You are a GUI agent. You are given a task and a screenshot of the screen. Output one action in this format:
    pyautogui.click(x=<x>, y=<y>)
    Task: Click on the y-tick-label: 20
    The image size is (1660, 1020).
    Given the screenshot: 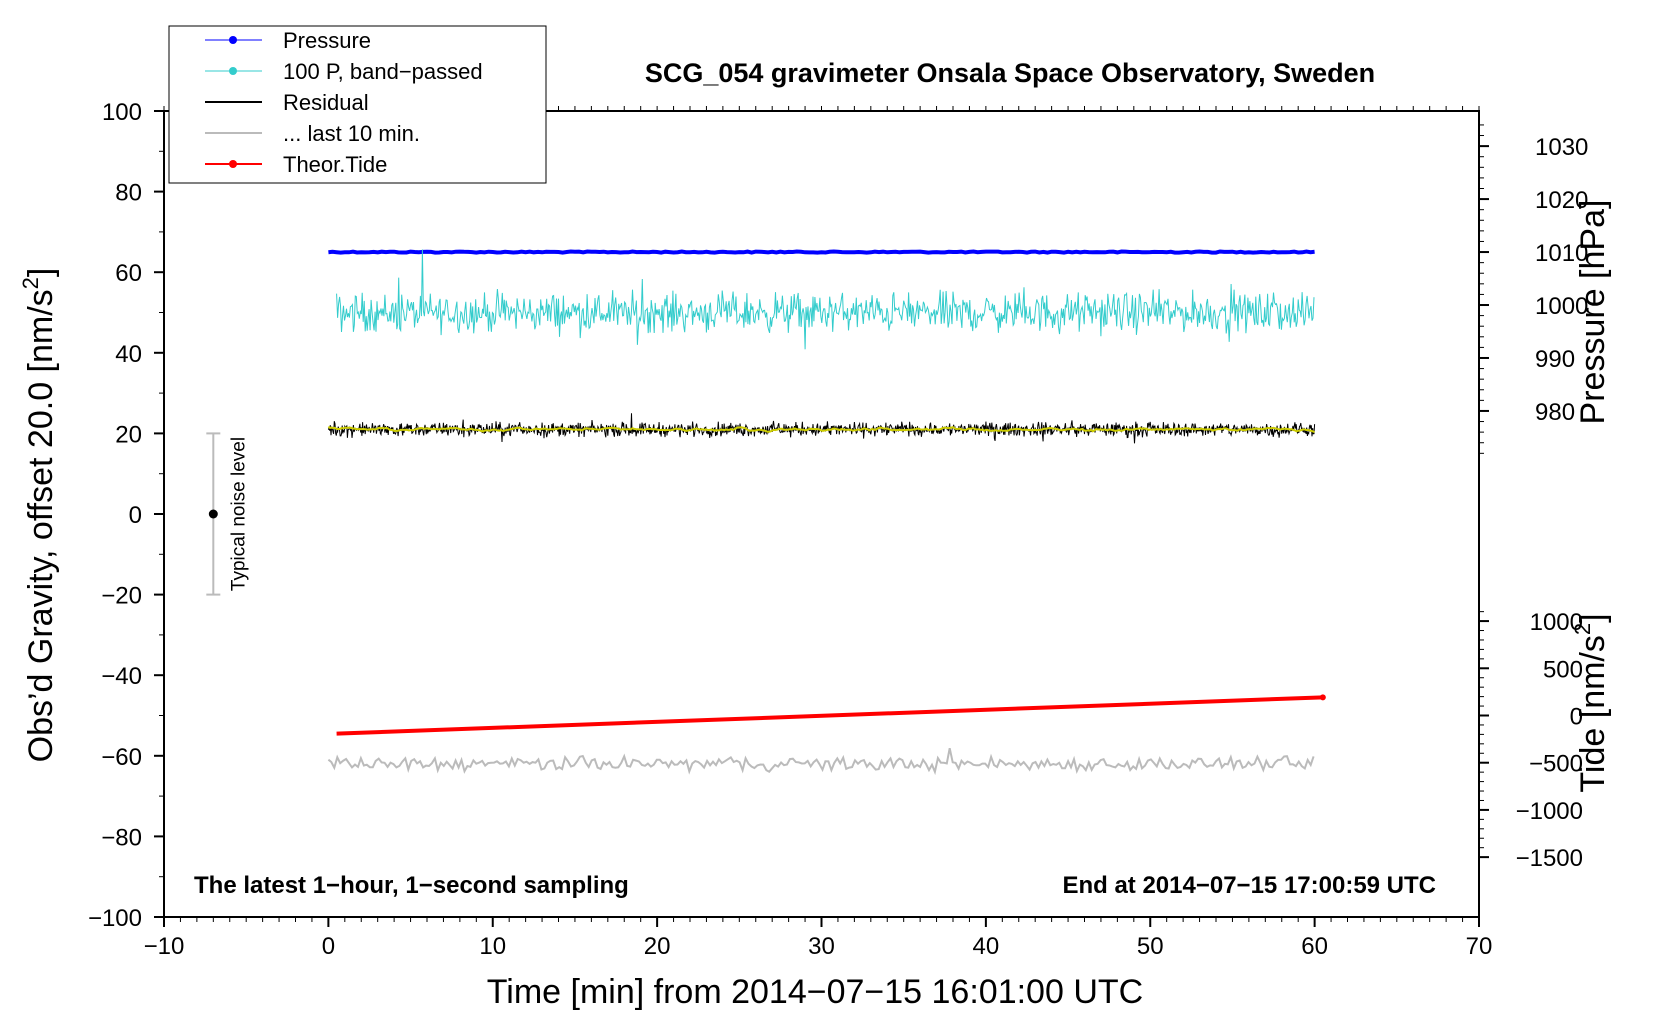 What is the action you would take?
    pyautogui.click(x=128, y=434)
    